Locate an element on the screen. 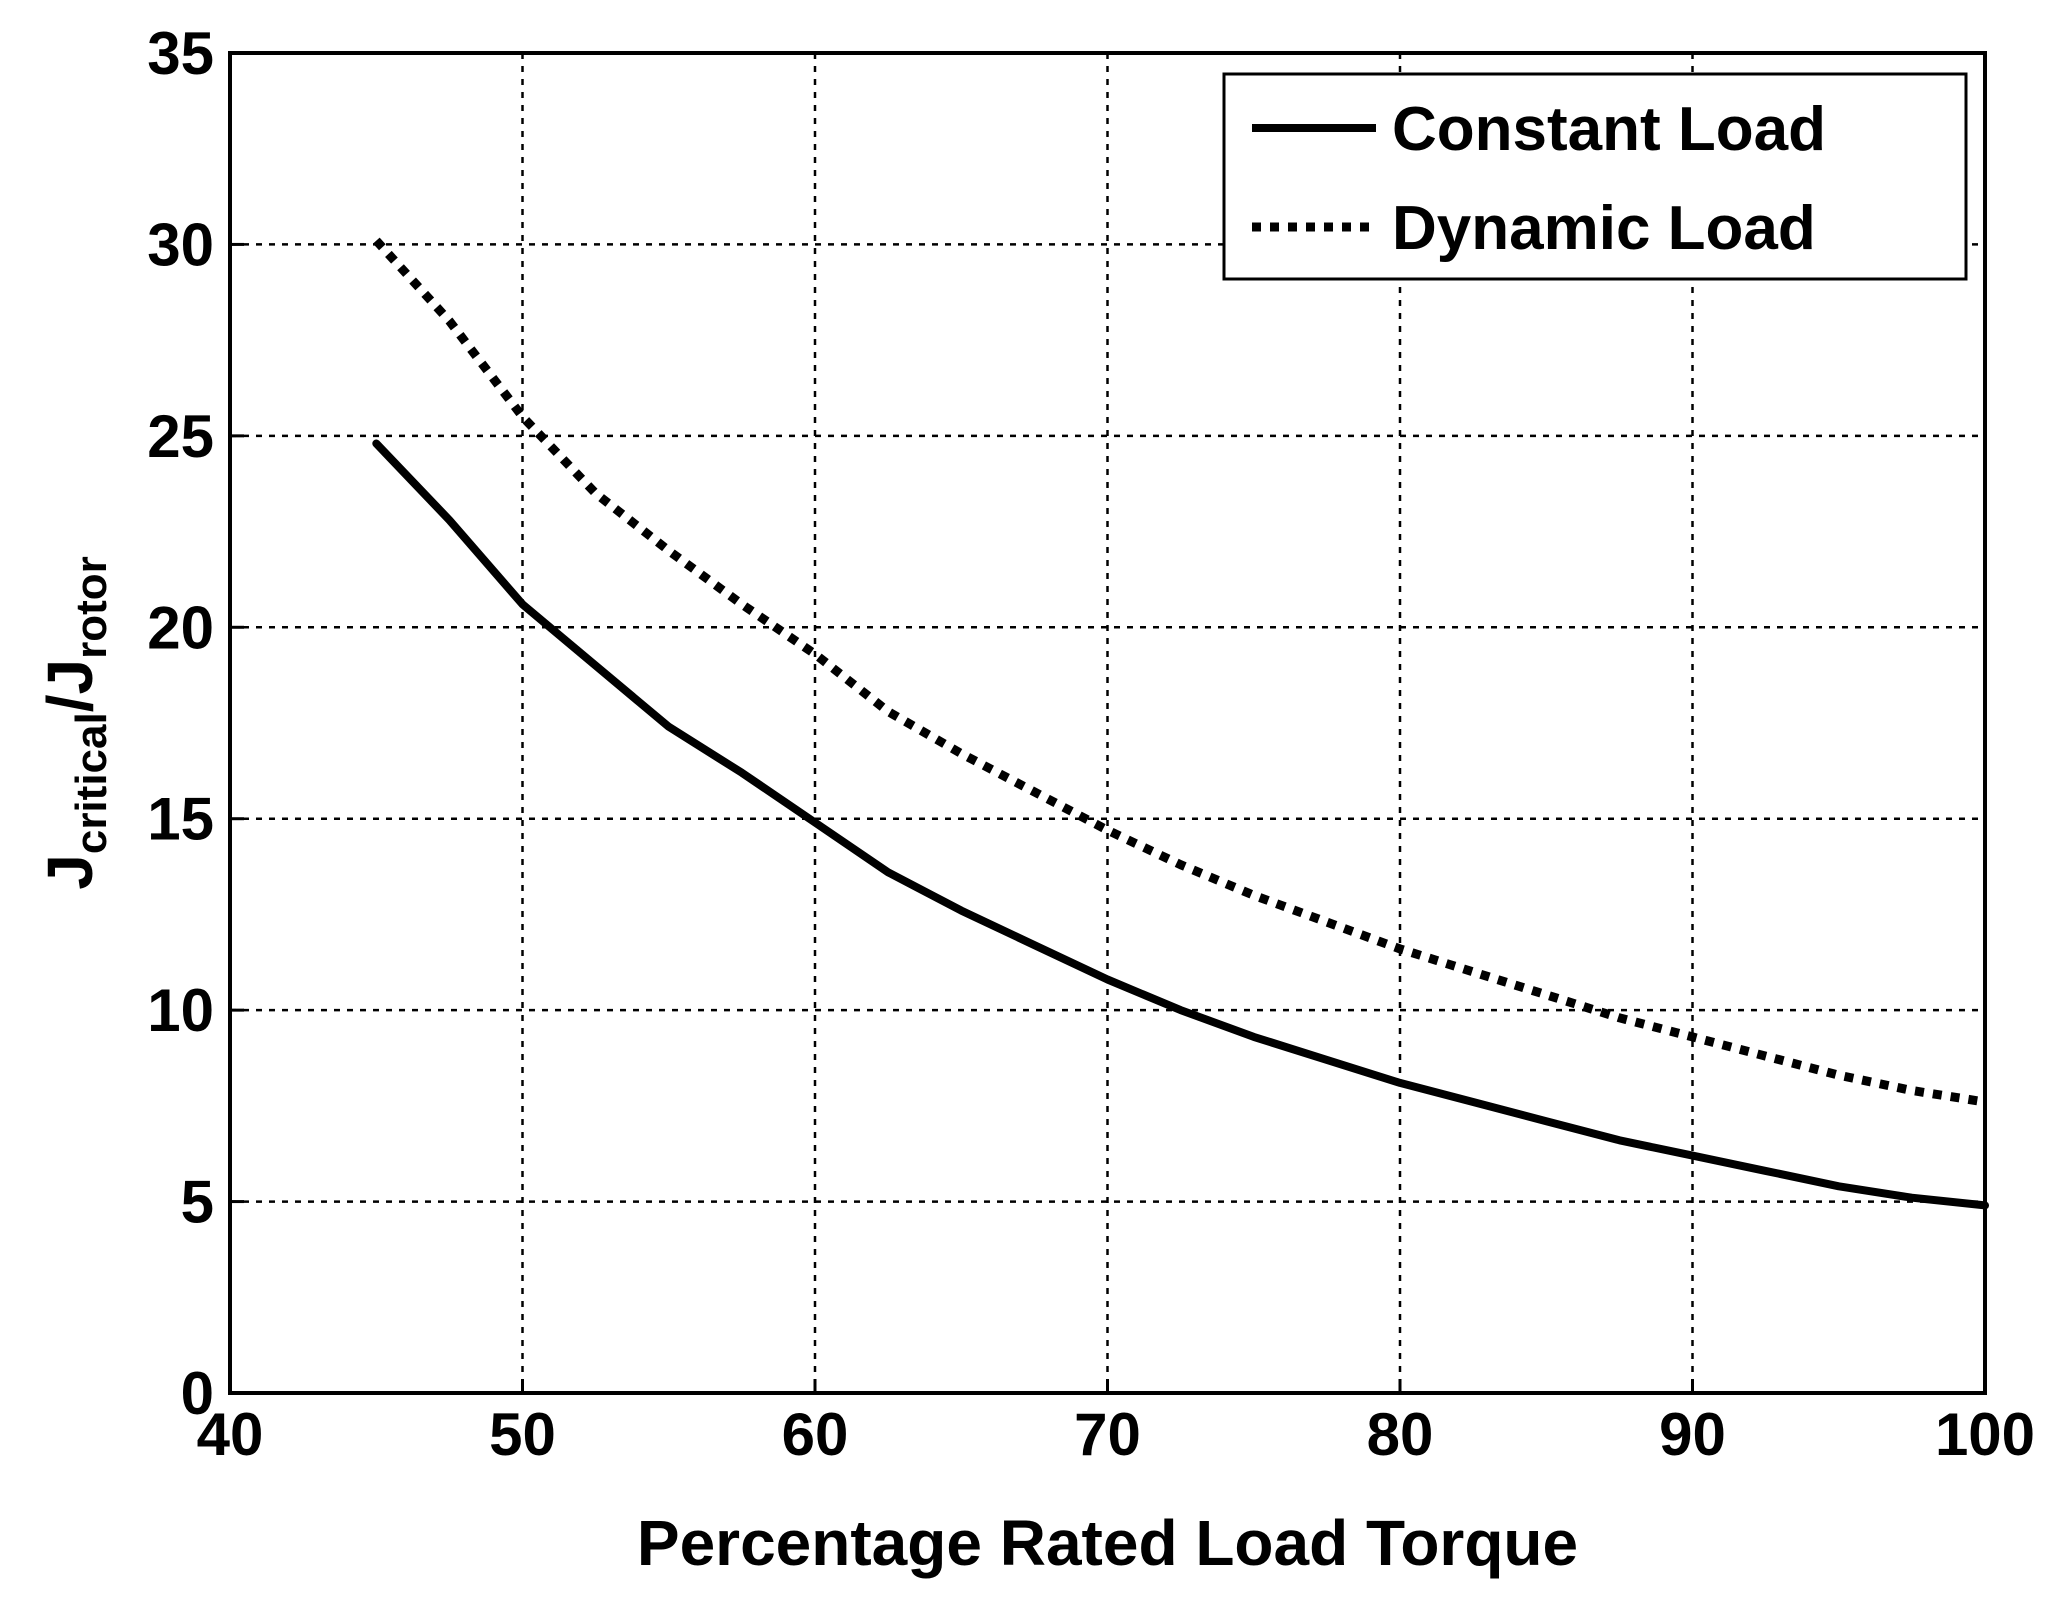  y-tick-label: 5 is located at coordinates (197, 1202).